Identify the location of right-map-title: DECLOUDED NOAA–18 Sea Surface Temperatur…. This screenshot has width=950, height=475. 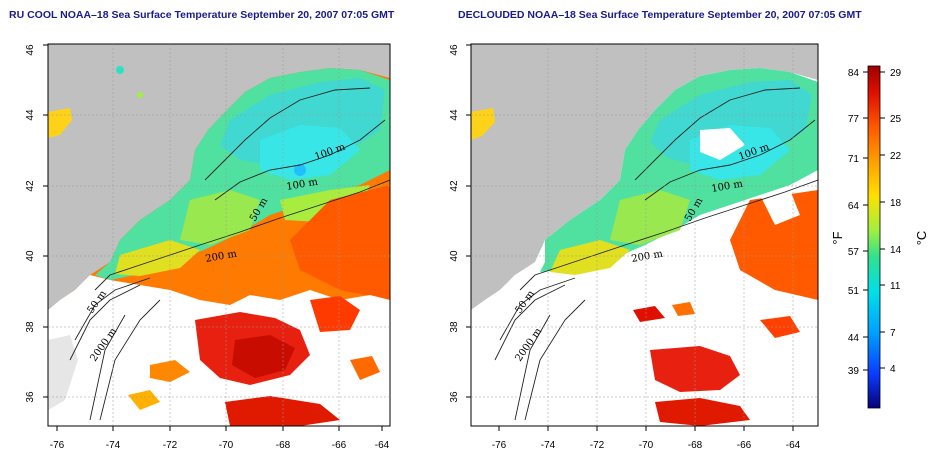
(660, 15).